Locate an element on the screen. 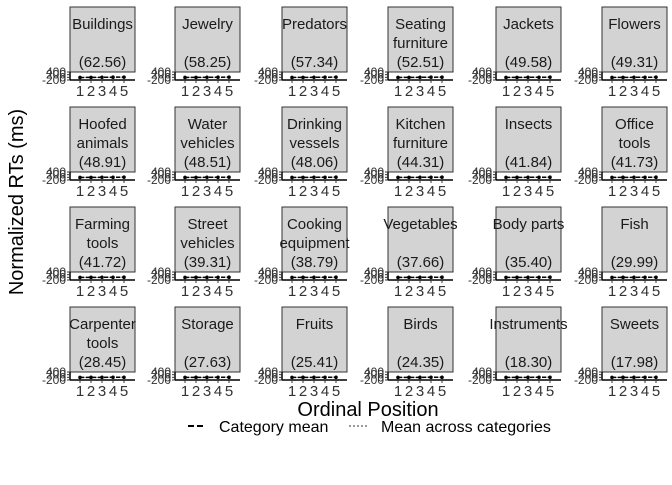 This screenshot has width=672, height=485. facet-label-line: (37.66) is located at coordinates (421, 262).